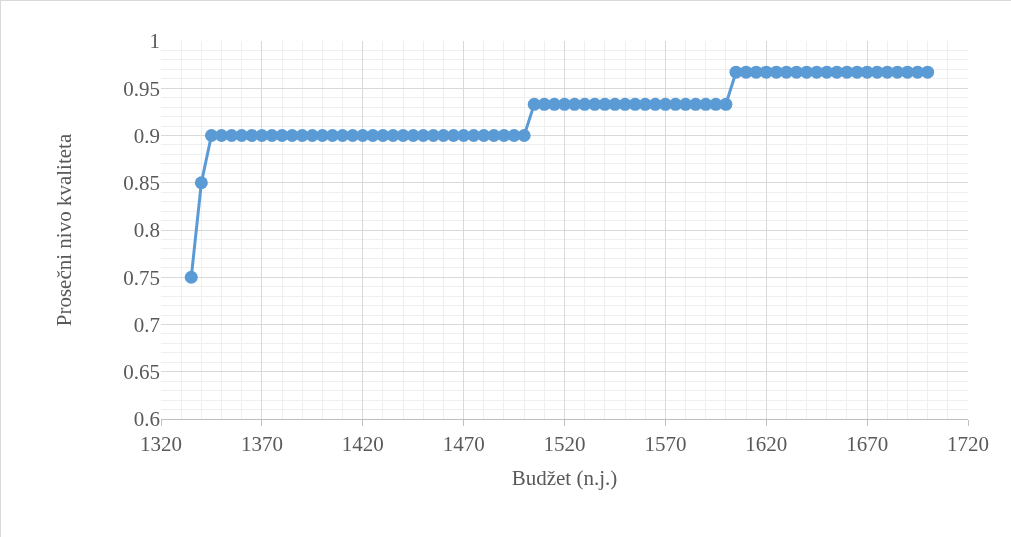  I want to click on x-tick-label: 1470, so click(463, 444).